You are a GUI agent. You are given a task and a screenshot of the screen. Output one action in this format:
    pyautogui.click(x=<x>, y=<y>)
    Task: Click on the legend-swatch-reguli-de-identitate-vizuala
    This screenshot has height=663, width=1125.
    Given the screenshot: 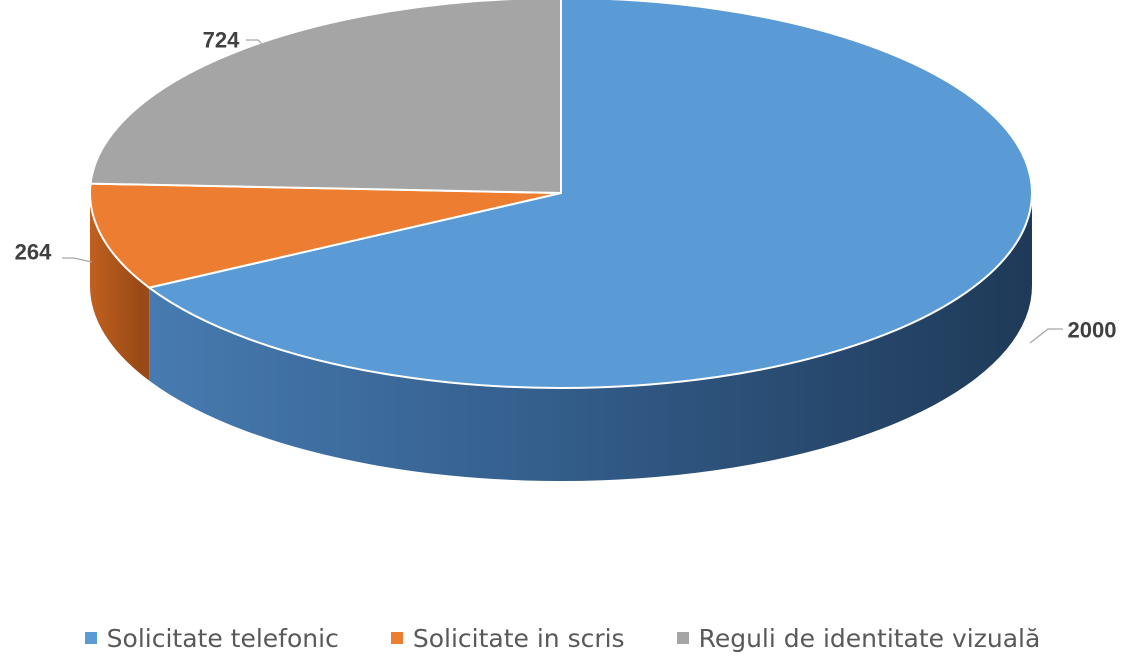 What is the action you would take?
    pyautogui.click(x=682, y=638)
    